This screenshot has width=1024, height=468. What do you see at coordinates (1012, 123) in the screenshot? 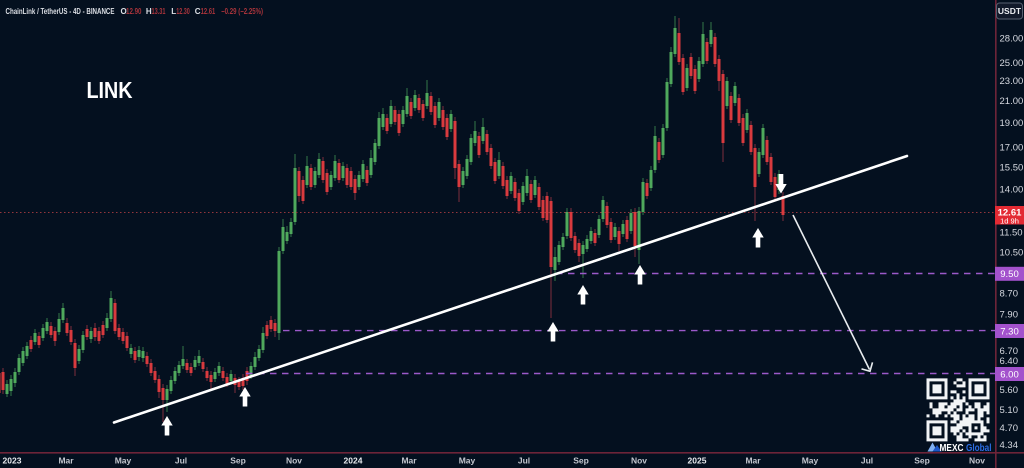
I see `svg-text: 19.00` at bounding box center [1012, 123].